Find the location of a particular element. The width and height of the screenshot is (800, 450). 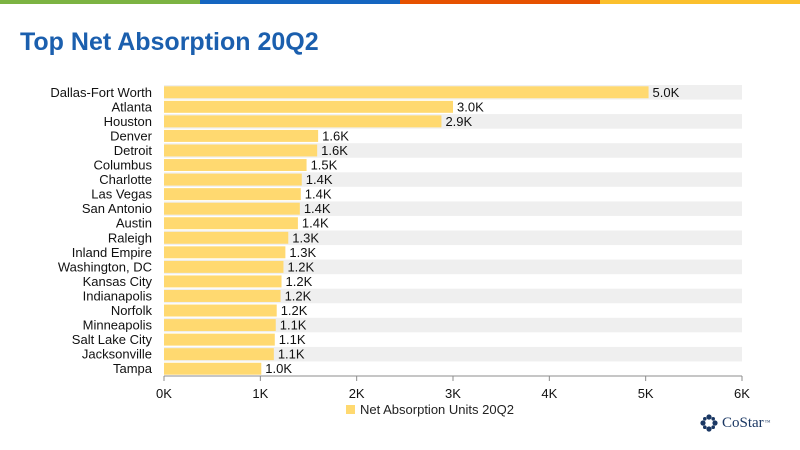

category-label: Jacksonville is located at coordinates (117, 354).